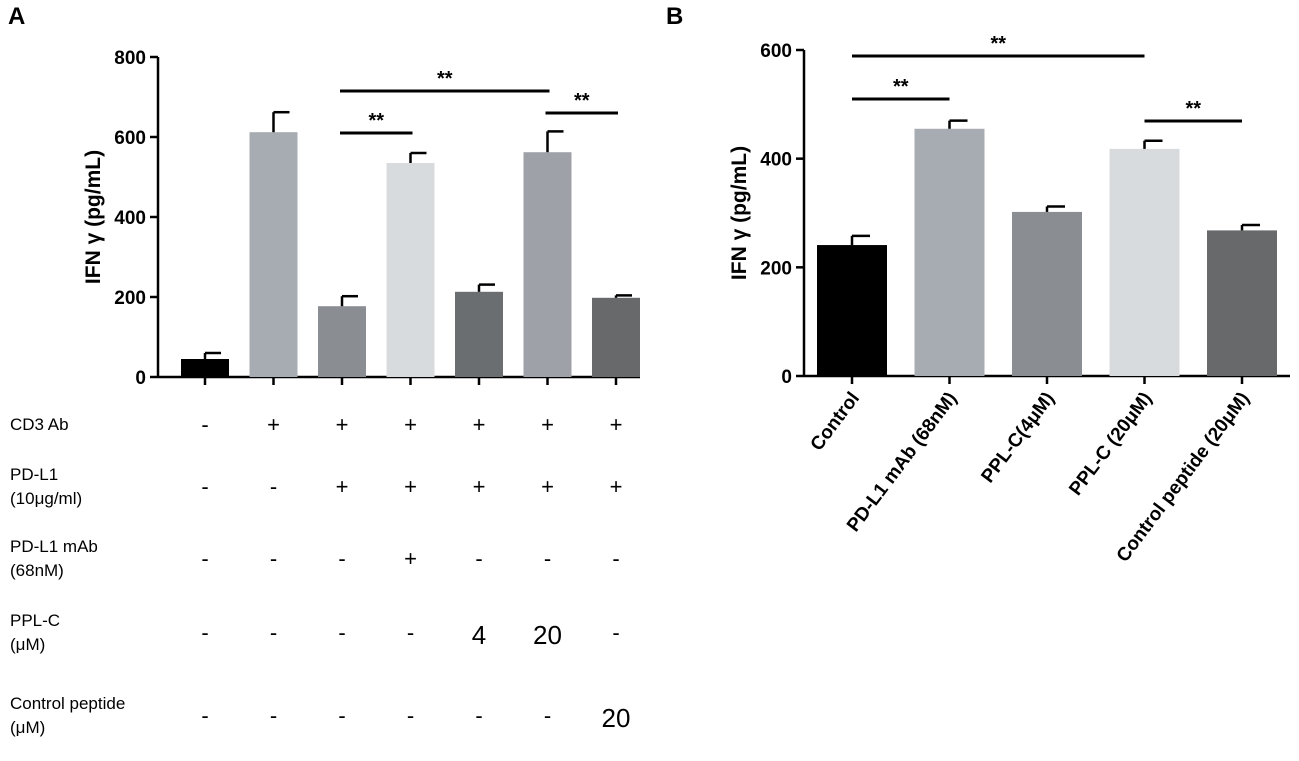 This screenshot has height=761, width=1299. Describe the element at coordinates (46, 498) in the screenshot. I see `row-label-unit: (10μg/ml)` at that location.